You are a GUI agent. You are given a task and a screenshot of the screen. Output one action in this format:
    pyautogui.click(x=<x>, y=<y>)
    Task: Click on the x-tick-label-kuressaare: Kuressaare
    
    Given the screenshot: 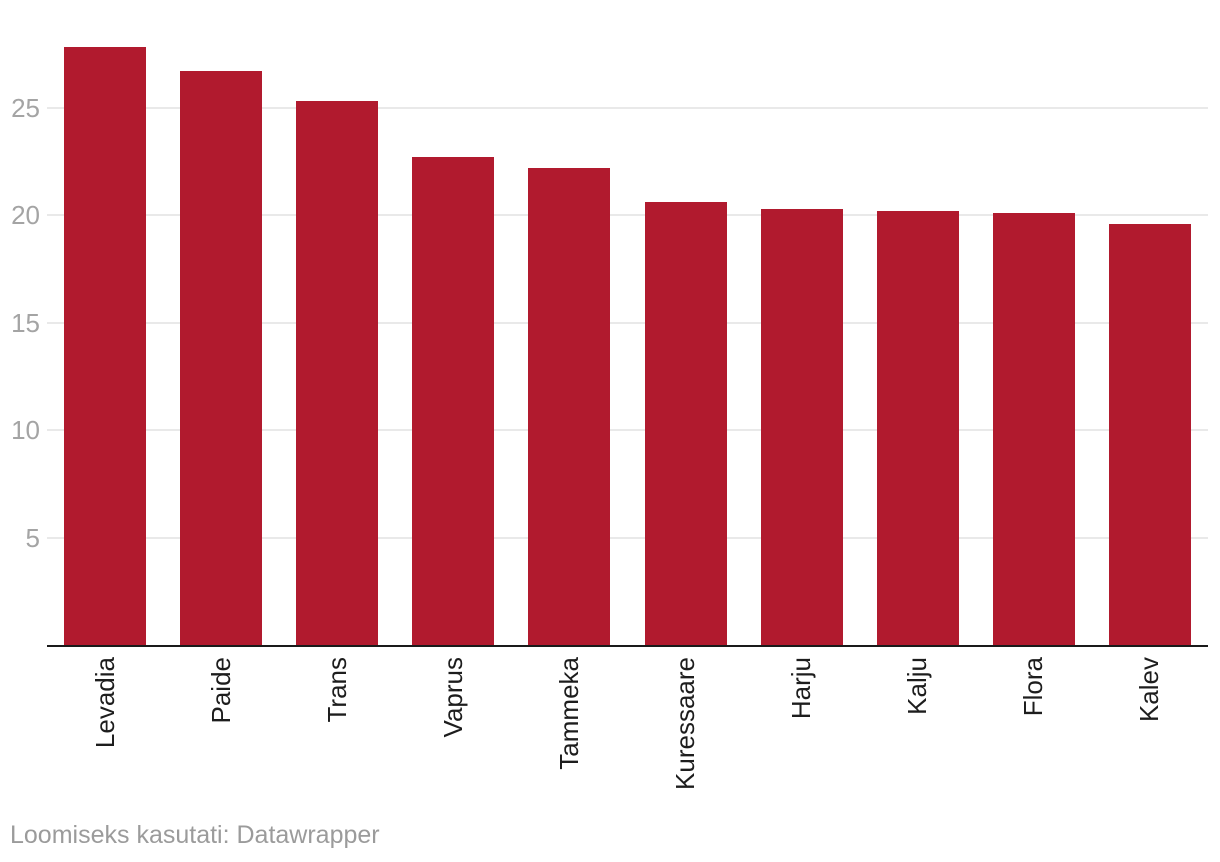 What is the action you would take?
    pyautogui.click(x=685, y=723)
    